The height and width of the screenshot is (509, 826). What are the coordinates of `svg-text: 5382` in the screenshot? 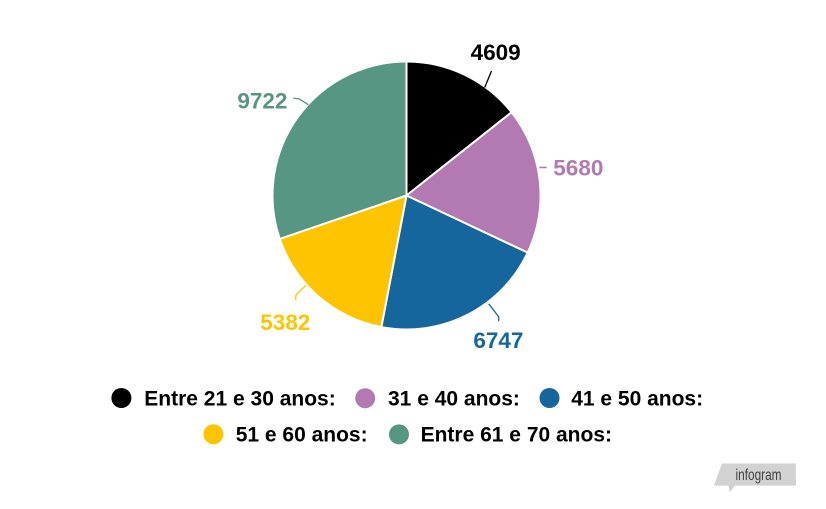 It's located at (285, 322).